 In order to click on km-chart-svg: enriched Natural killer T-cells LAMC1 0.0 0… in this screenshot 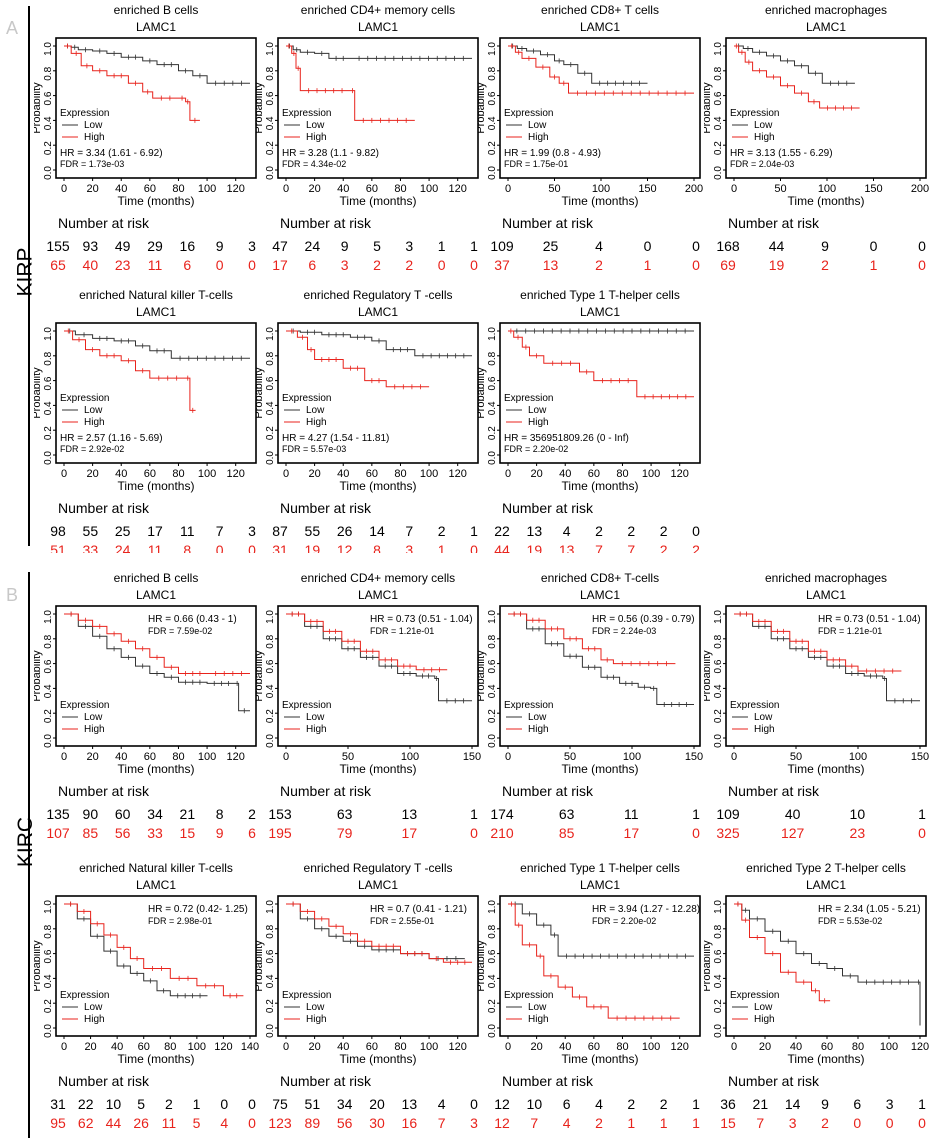, I will do `click(144, 423)`.